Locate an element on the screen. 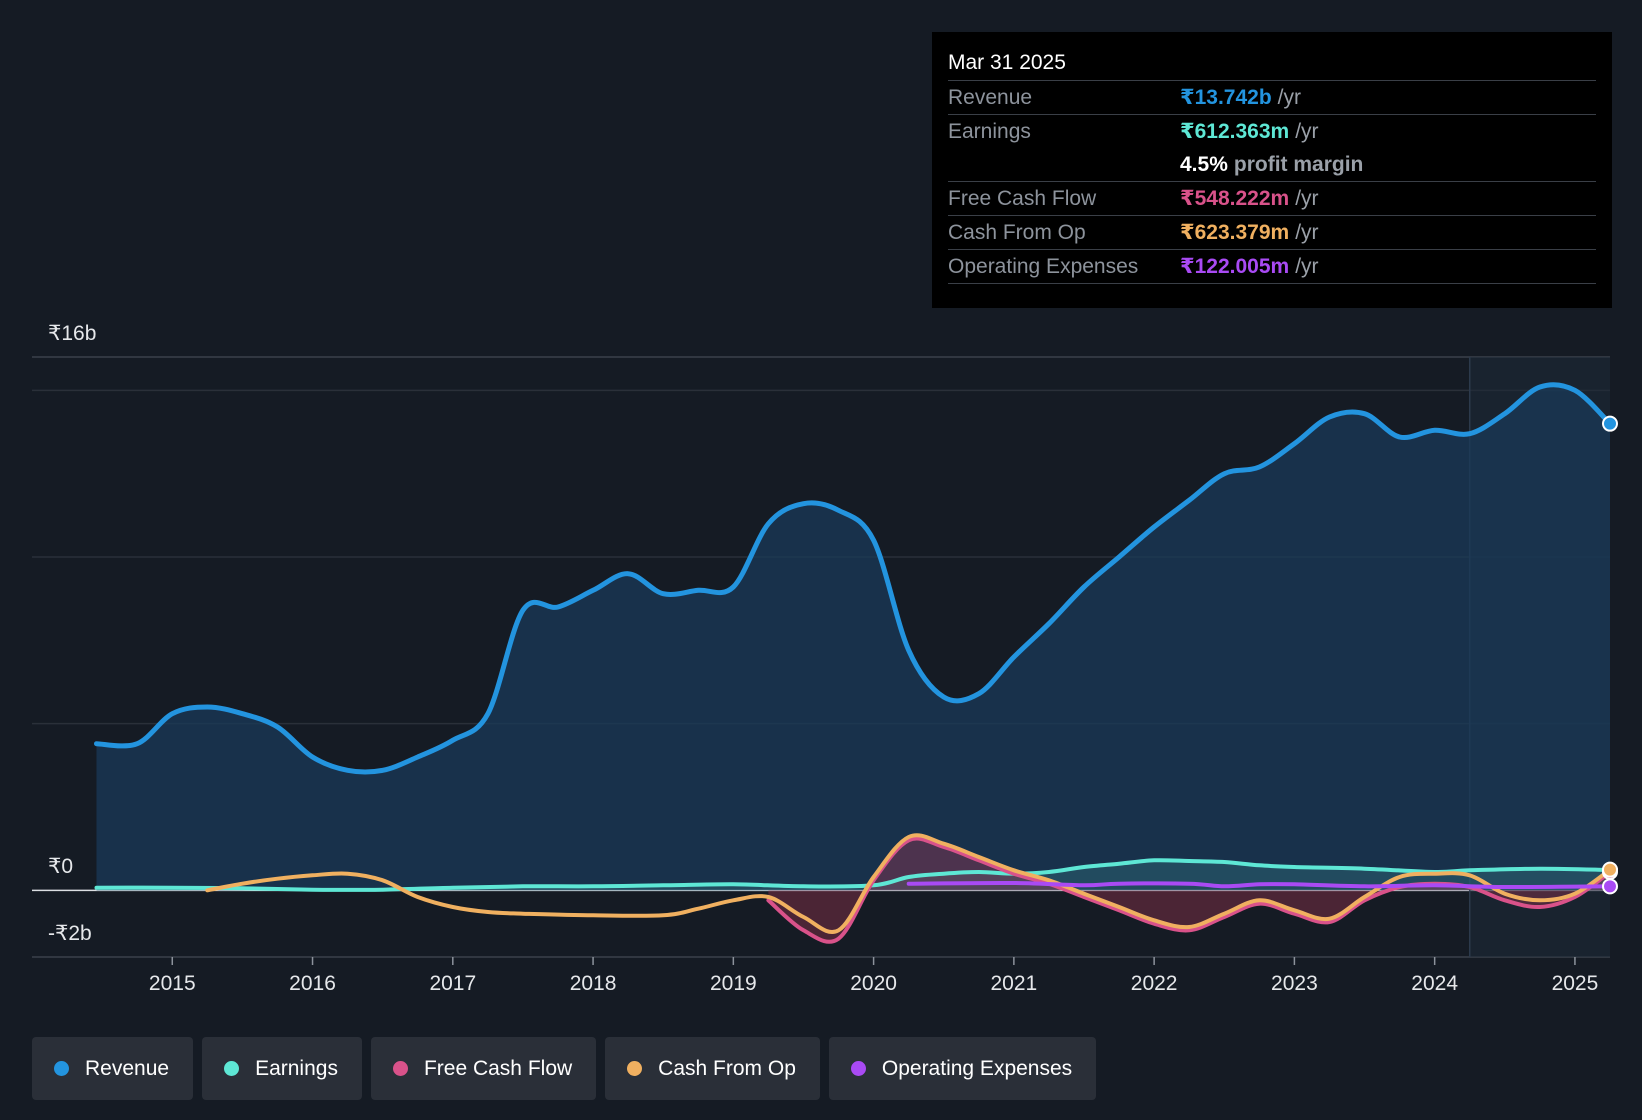  x-tick-label: 2024 is located at coordinates (1434, 983).